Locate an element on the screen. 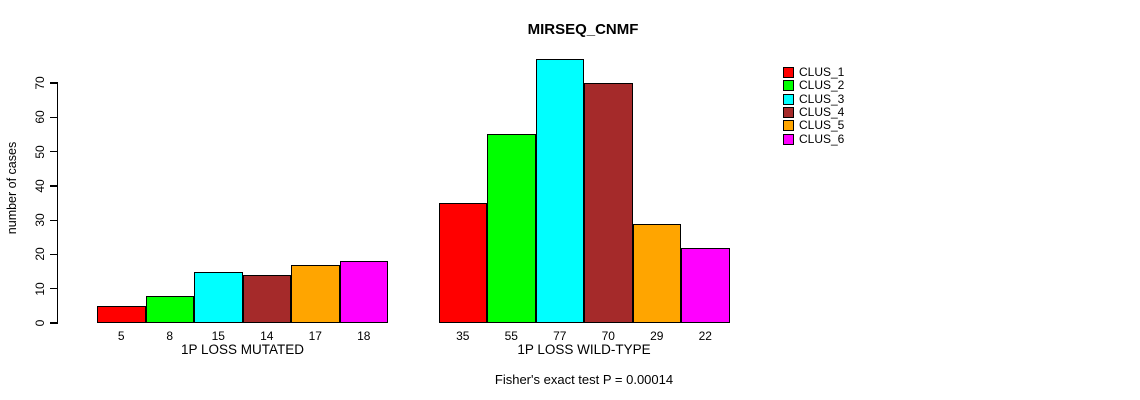 This screenshot has width=1140, height=400. y-axis-tick-label: 30 is located at coordinates (40, 220).